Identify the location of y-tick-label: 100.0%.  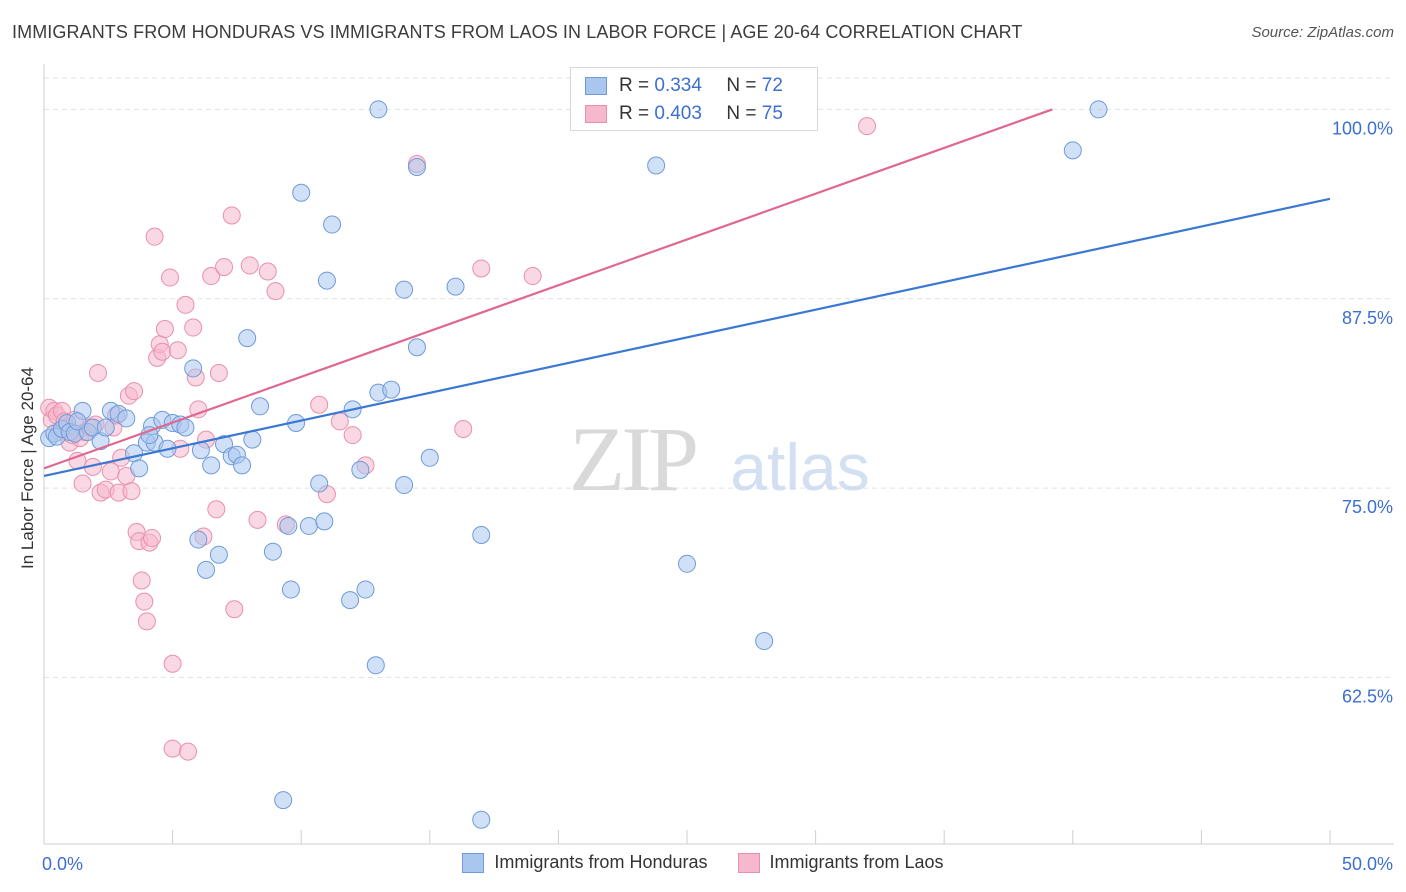
(1362, 128).